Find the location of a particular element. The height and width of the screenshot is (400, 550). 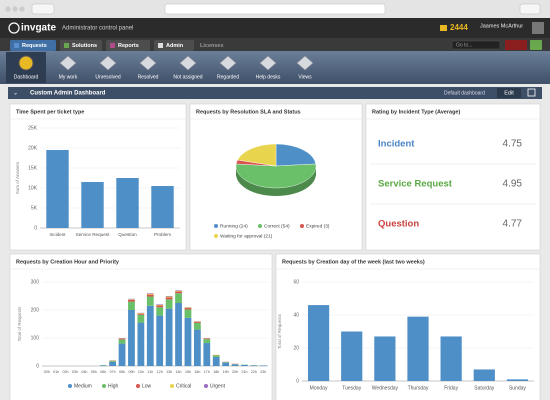

collapse-icon: ⌄ is located at coordinates (15, 94).